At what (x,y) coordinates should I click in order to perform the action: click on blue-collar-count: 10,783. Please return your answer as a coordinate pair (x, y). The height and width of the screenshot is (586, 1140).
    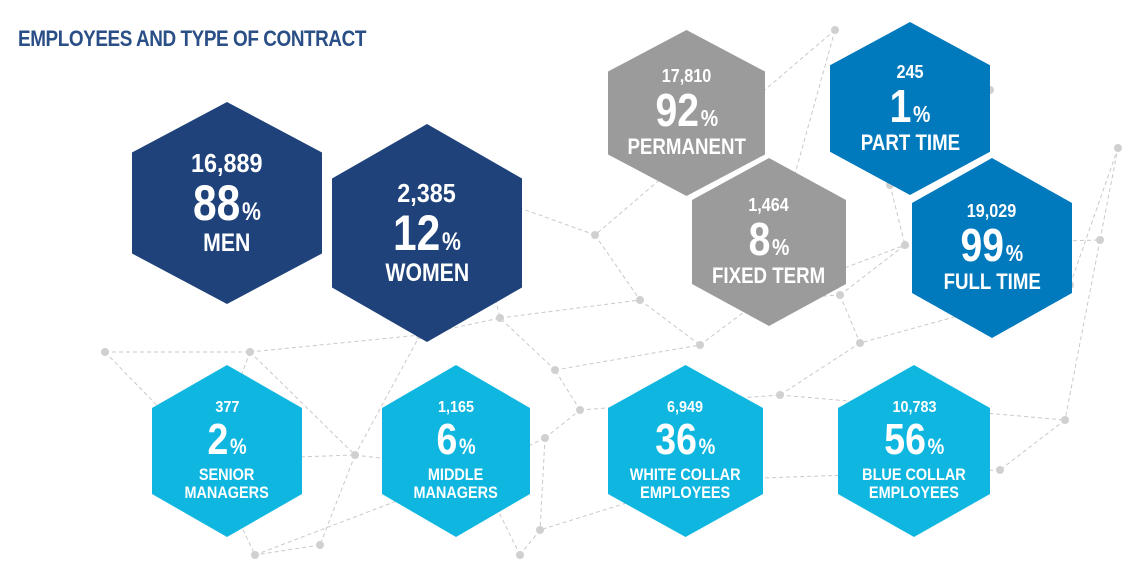
    Looking at the image, I should click on (914, 407).